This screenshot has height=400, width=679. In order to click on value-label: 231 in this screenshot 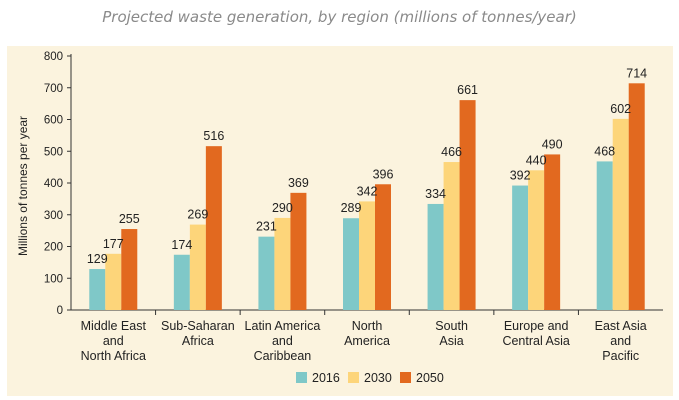, I will do `click(266, 227)`.